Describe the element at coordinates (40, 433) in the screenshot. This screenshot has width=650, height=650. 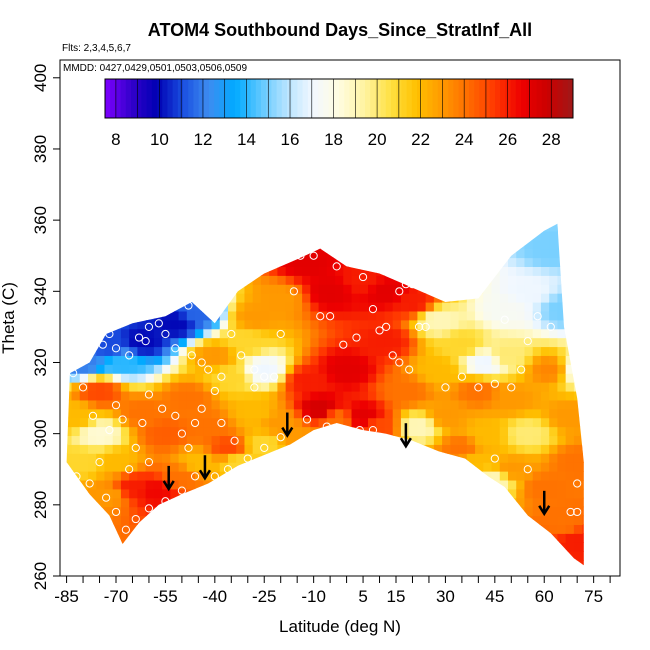
I see `y-tick-label: 300` at that location.